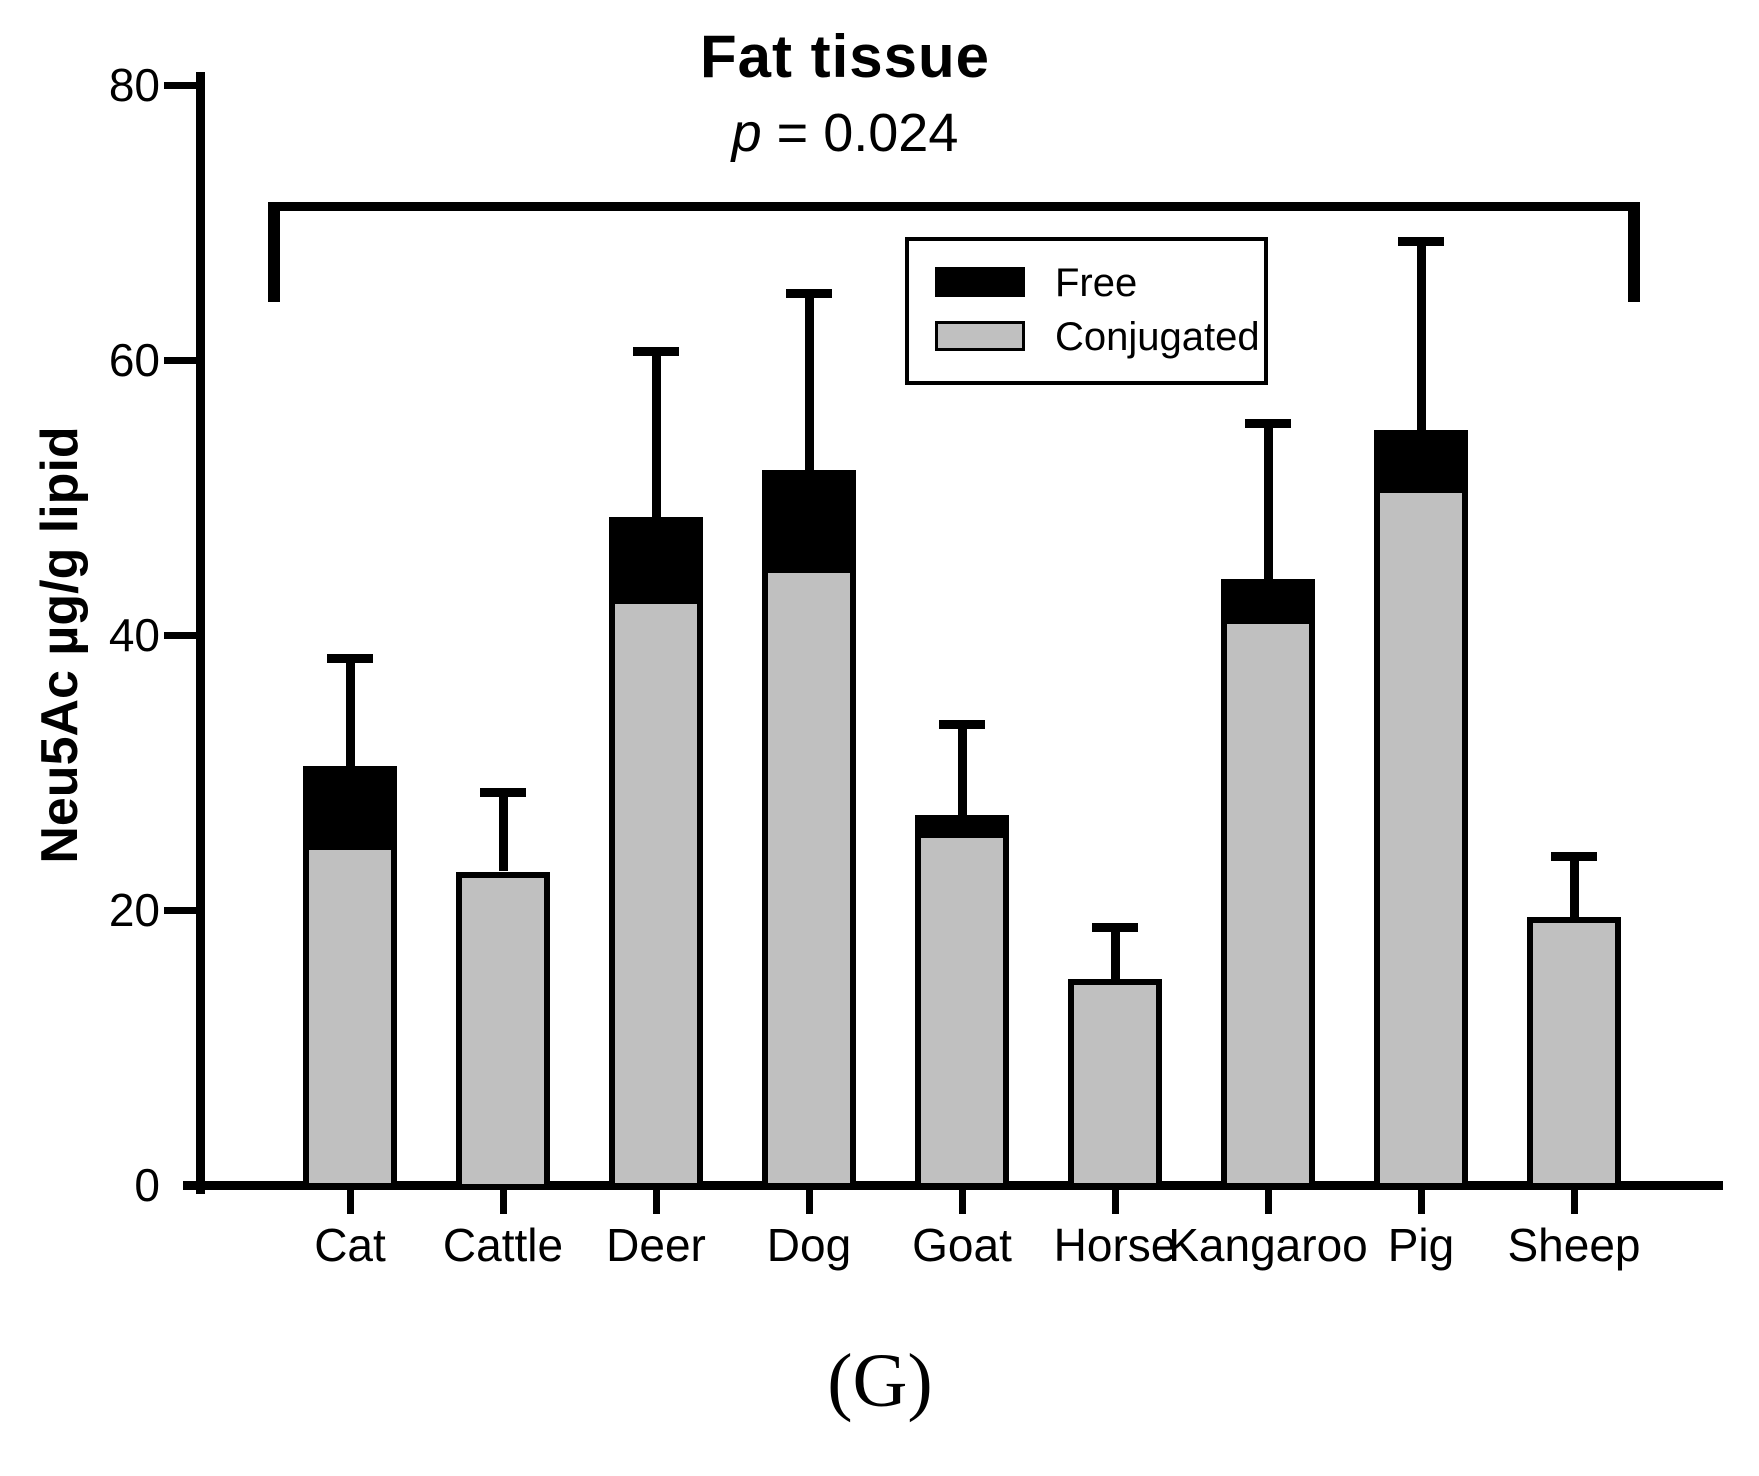 The height and width of the screenshot is (1476, 1759). Describe the element at coordinates (134, 635) in the screenshot. I see `y-axis-tick-label: 40` at that location.